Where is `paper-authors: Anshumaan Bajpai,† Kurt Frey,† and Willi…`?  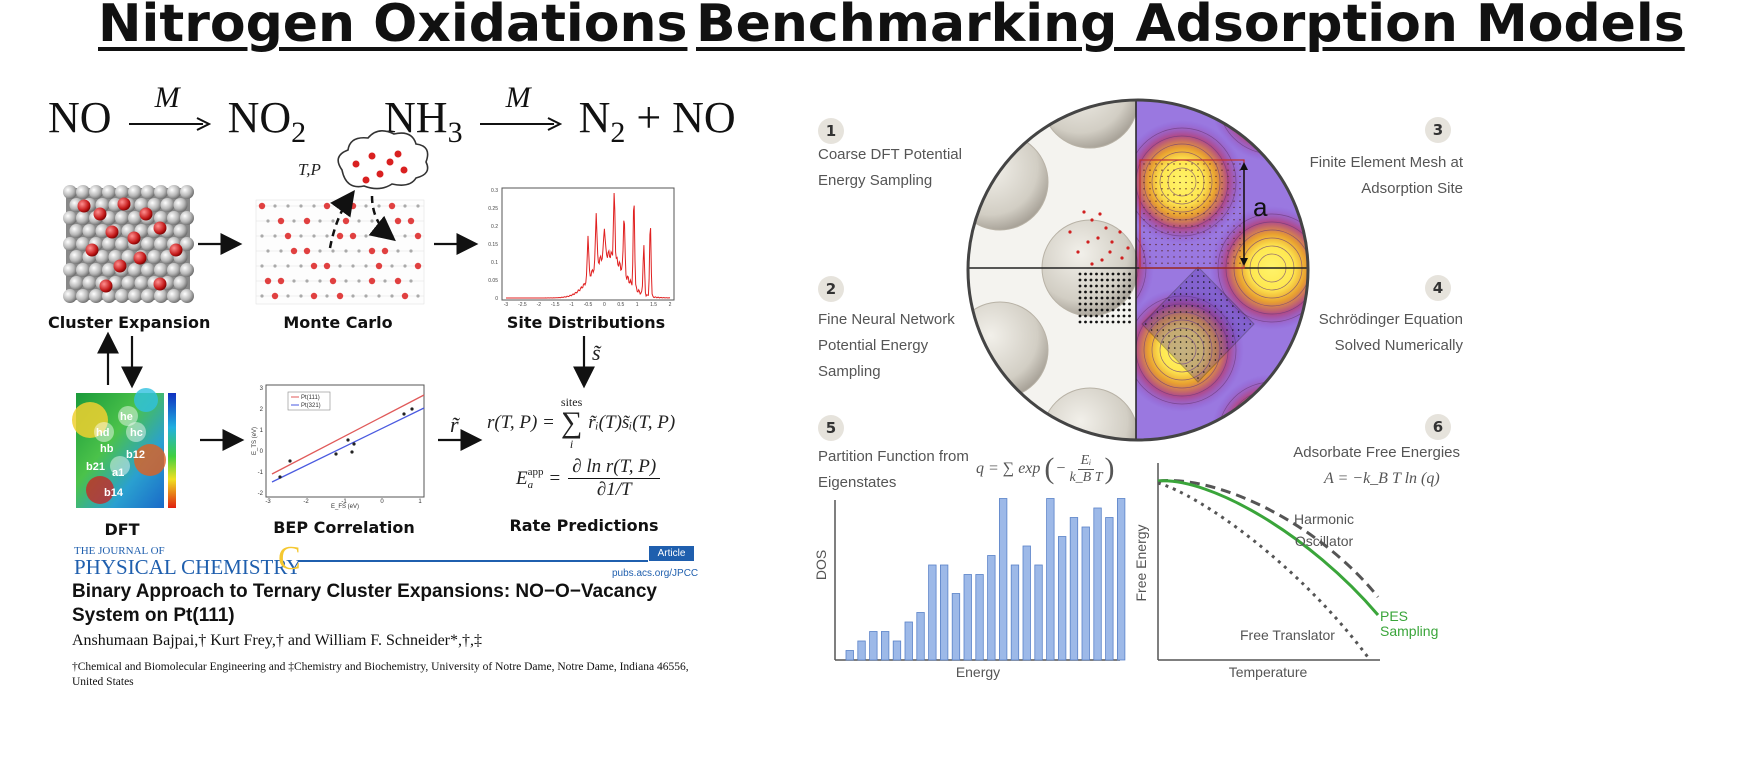 paper-authors: Anshumaan Bajpai,† Kurt Frey,† and Willi… is located at coordinates (277, 640).